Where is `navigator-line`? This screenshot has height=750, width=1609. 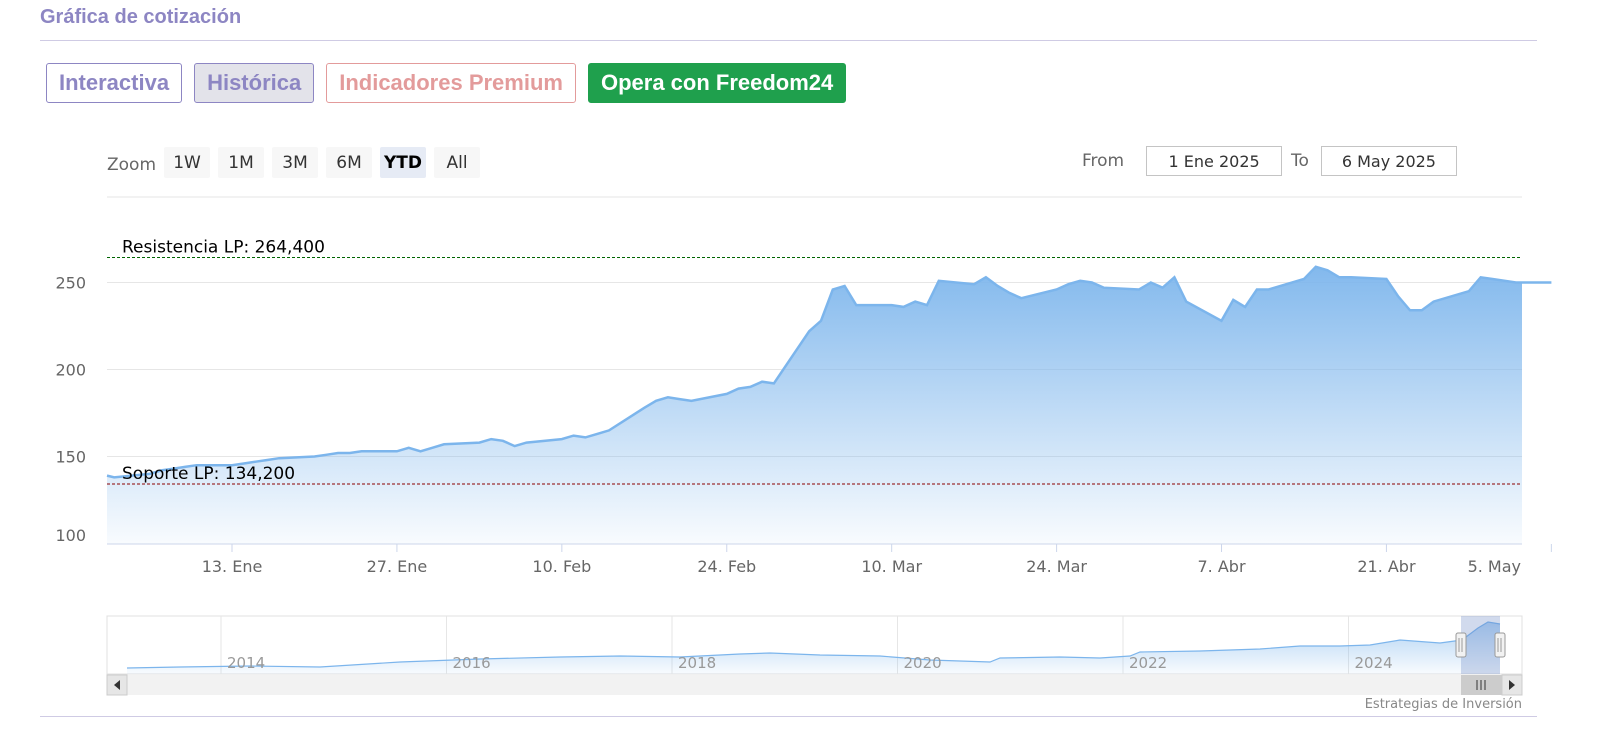
navigator-line is located at coordinates (813, 645).